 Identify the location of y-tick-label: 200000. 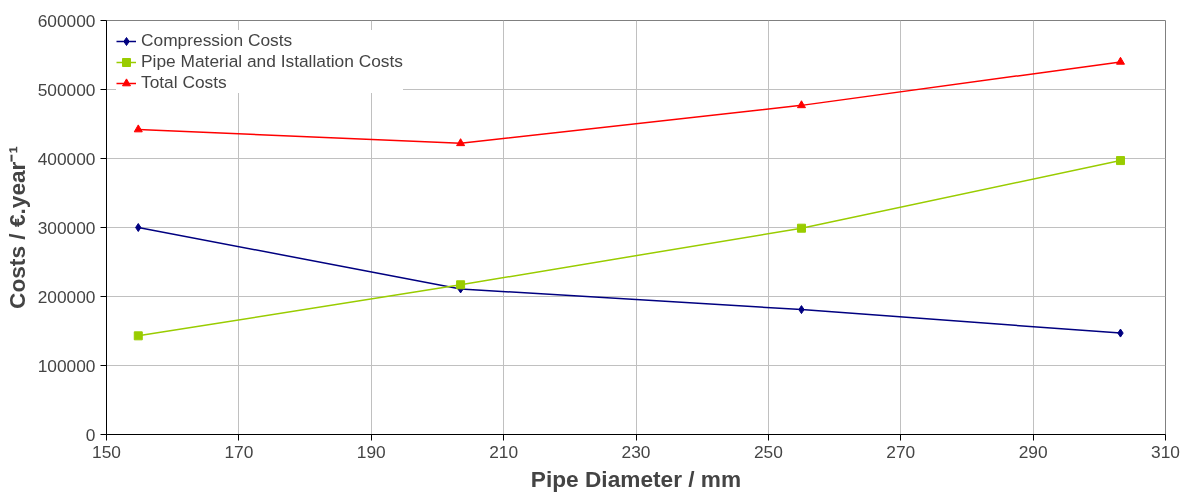
(66, 296).